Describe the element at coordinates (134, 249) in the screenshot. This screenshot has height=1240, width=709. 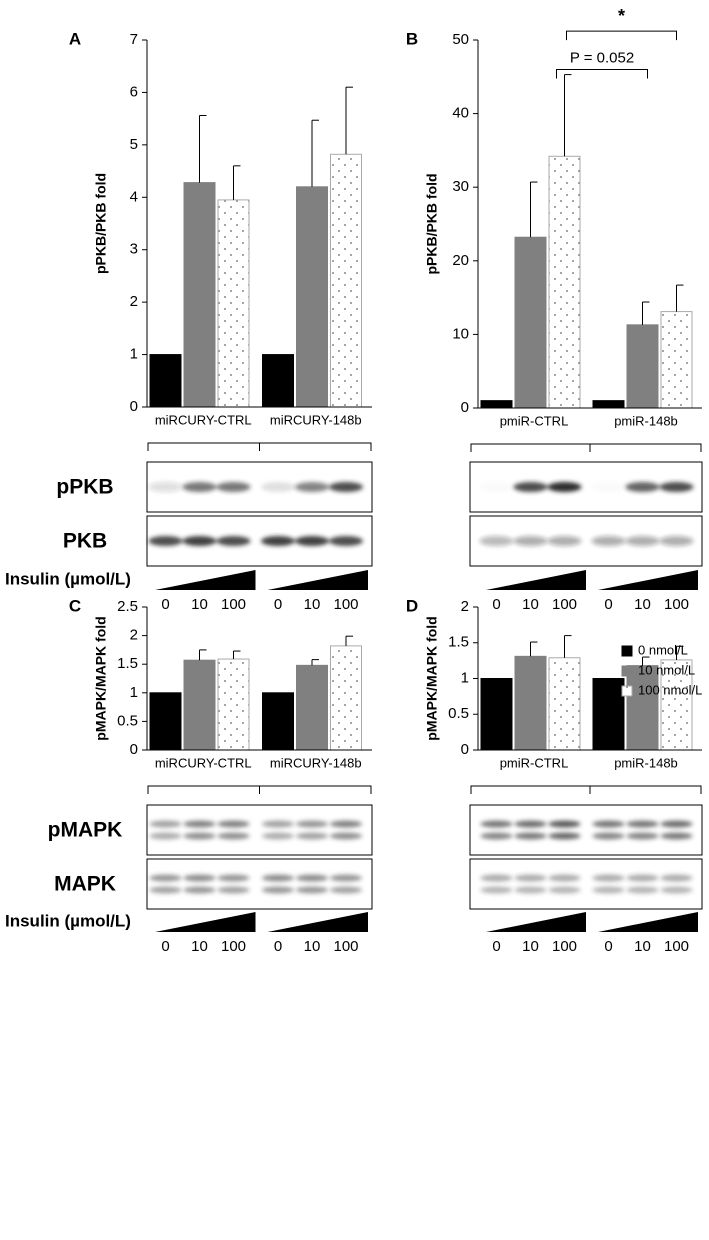
I see `y-tick-label: 3` at that location.